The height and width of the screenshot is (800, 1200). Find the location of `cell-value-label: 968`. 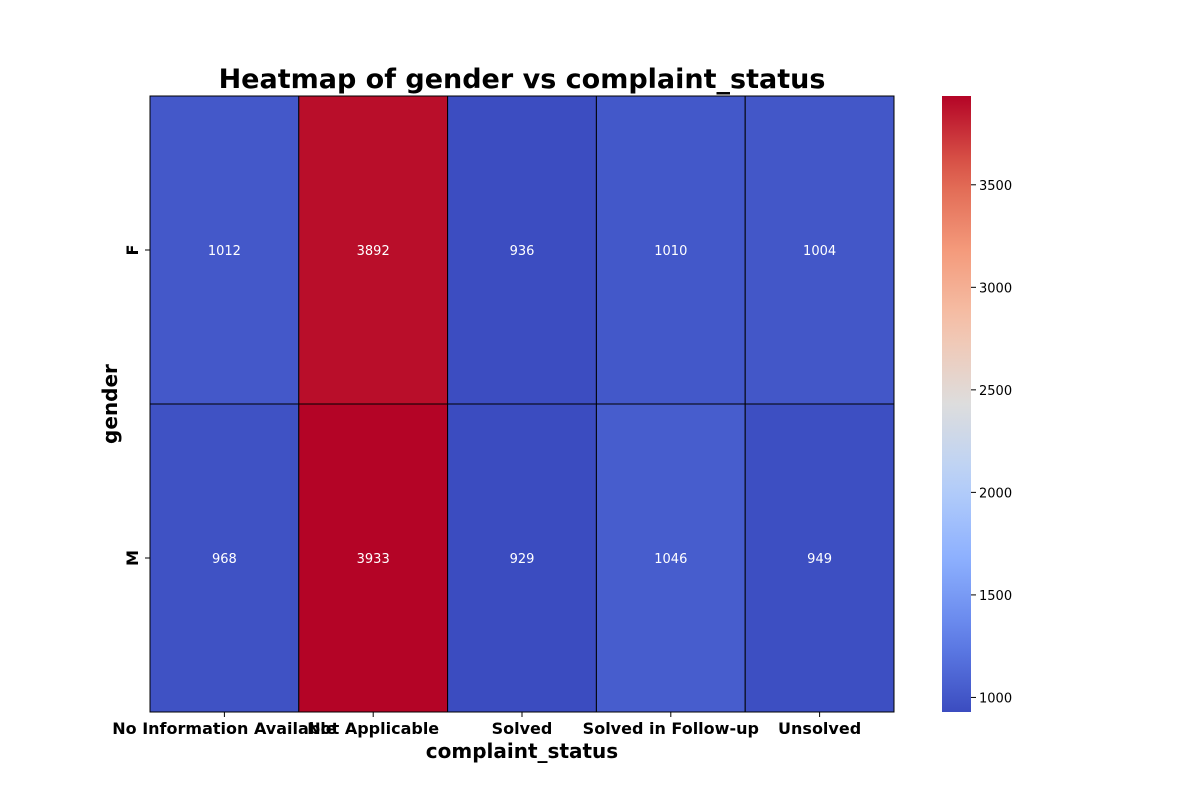

cell-value-label: 968 is located at coordinates (224, 559).